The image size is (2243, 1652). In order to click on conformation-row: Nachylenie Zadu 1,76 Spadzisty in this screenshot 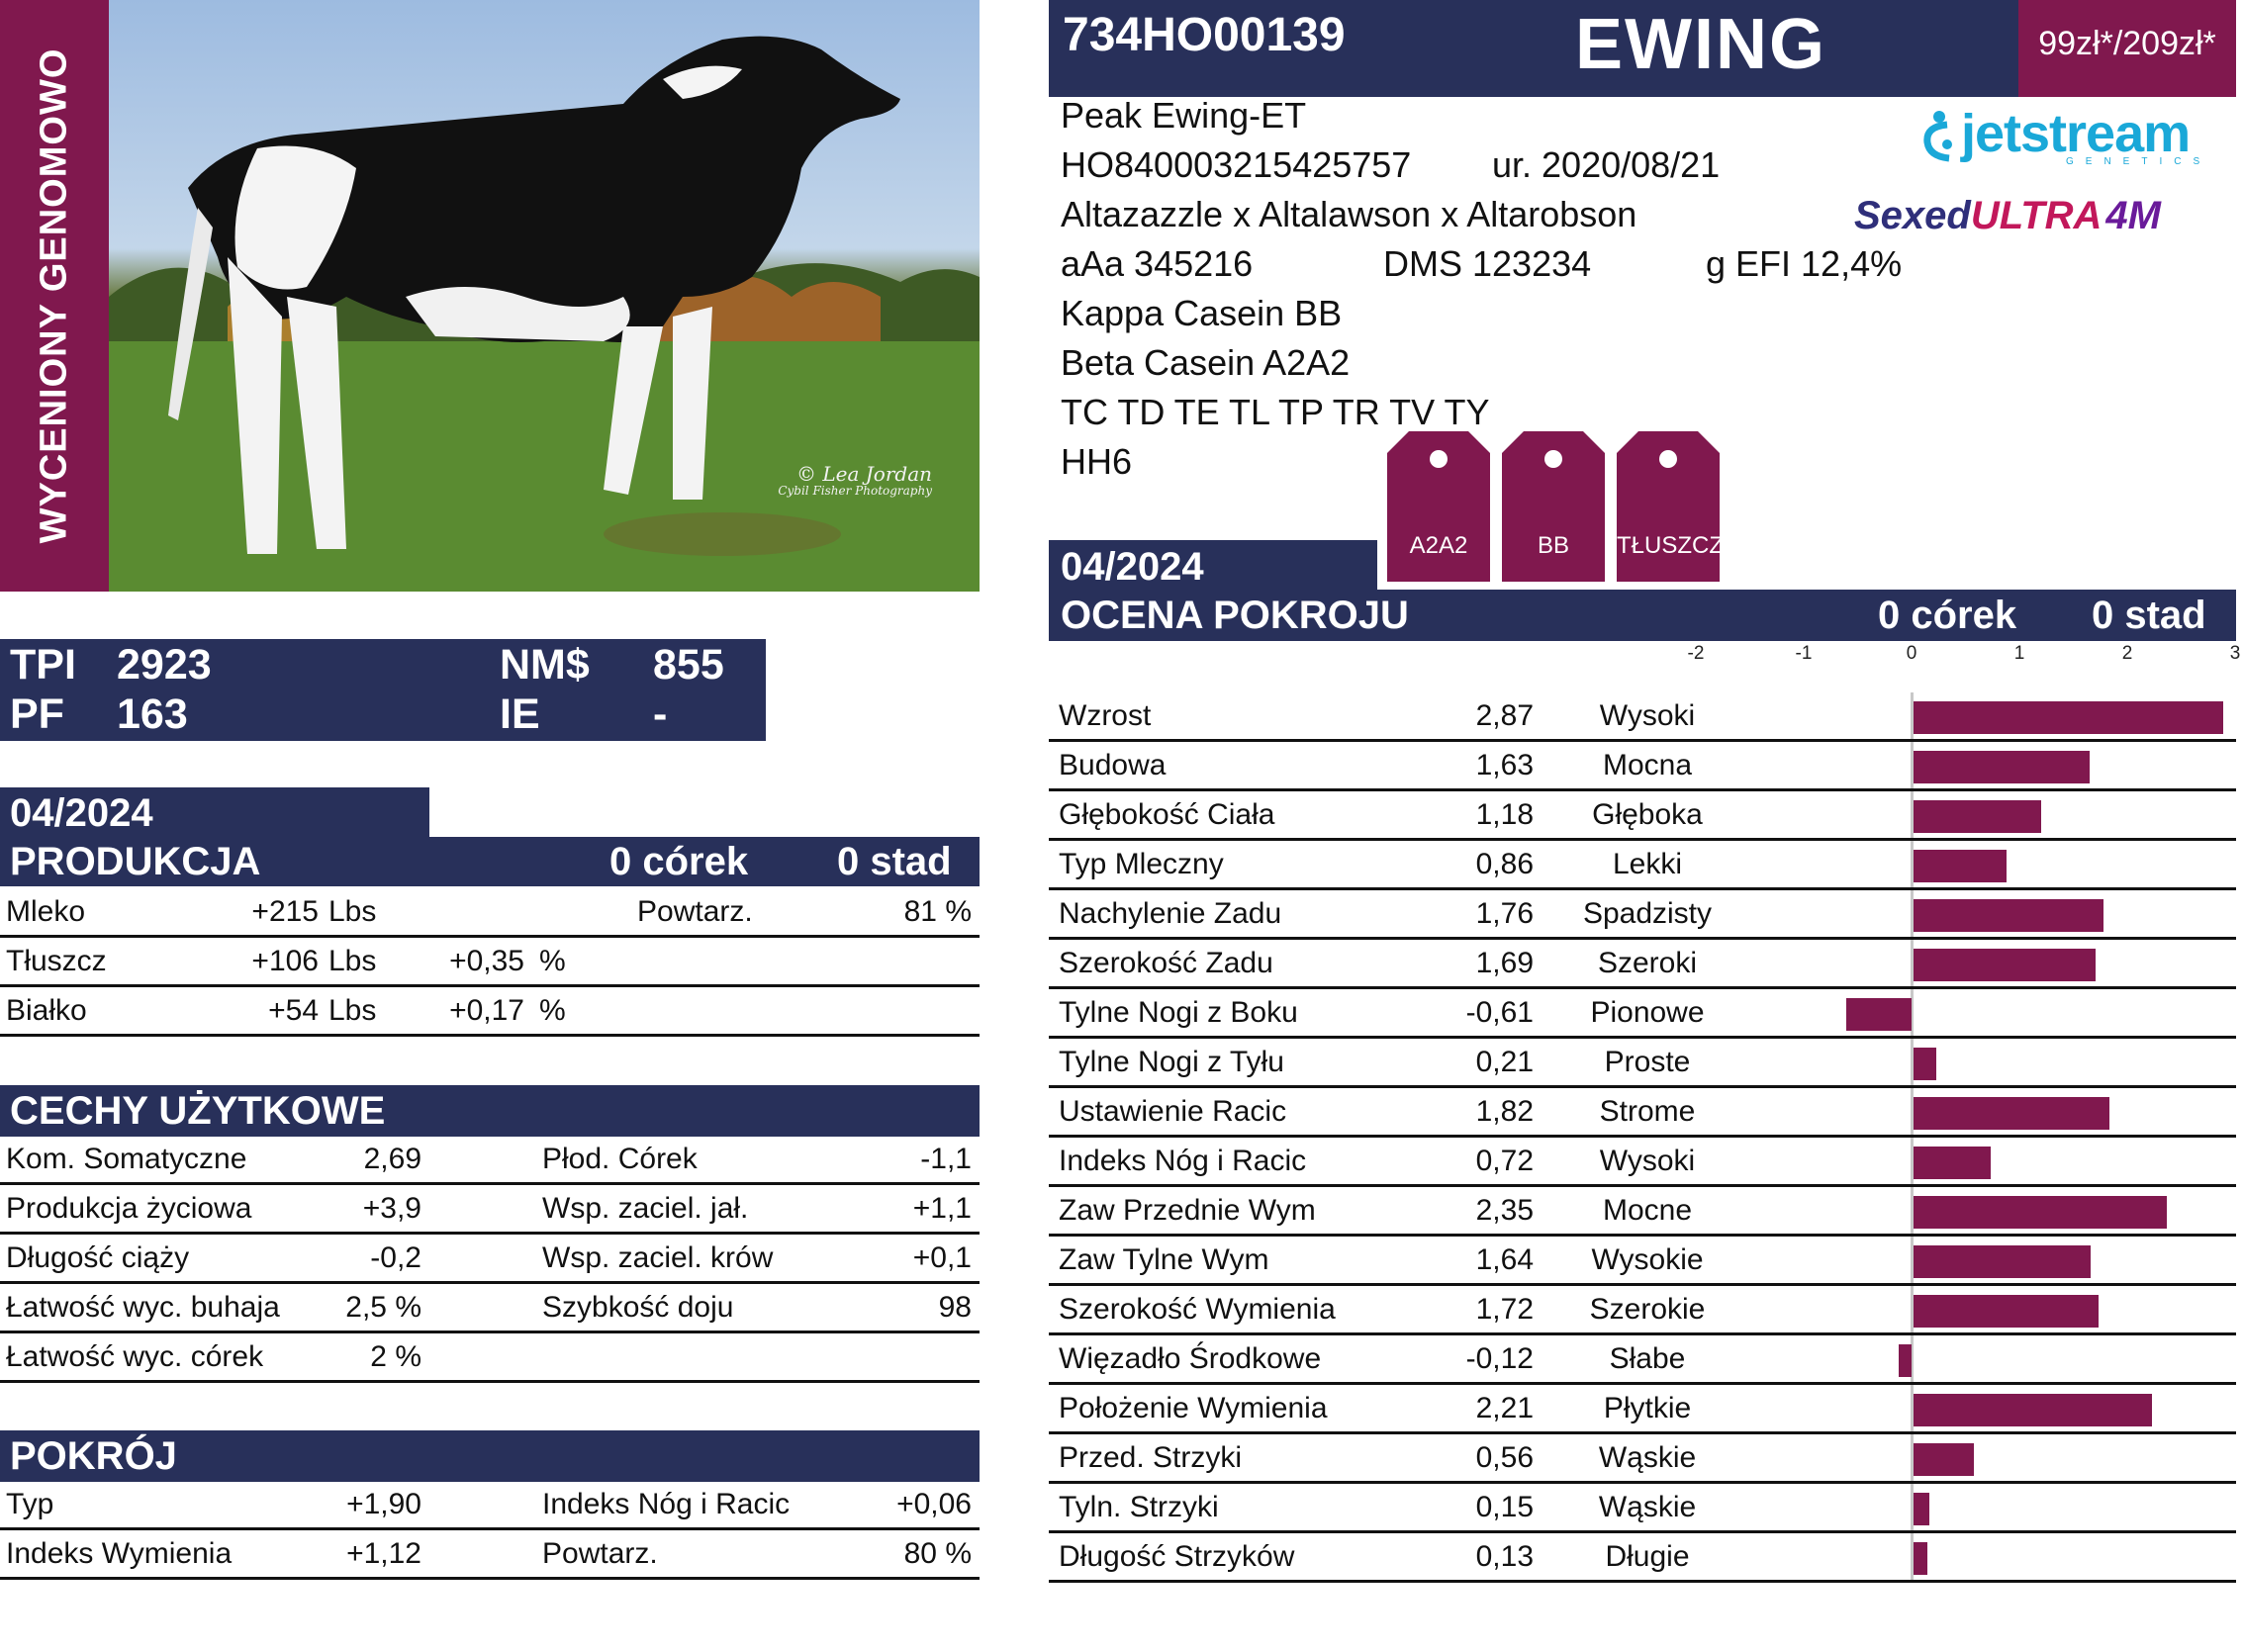, I will do `click(1643, 915)`.